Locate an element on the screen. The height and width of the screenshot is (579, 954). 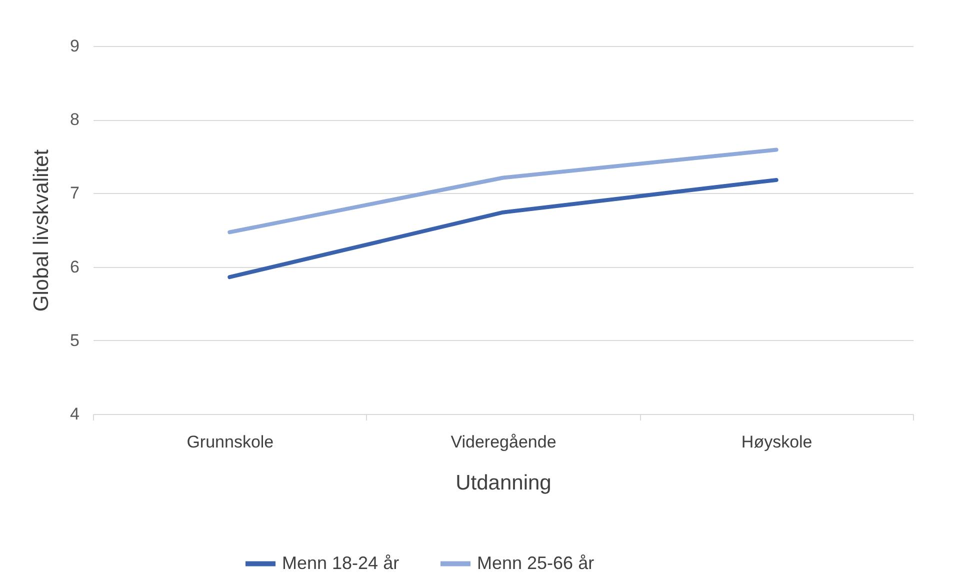
y-tick-label: 7 is located at coordinates (75, 193).